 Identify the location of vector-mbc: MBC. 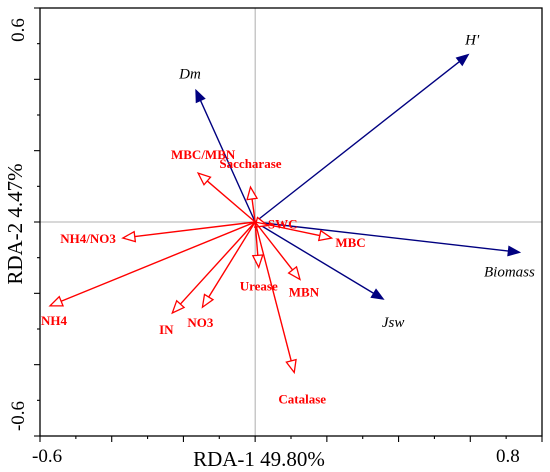
(310, 235).